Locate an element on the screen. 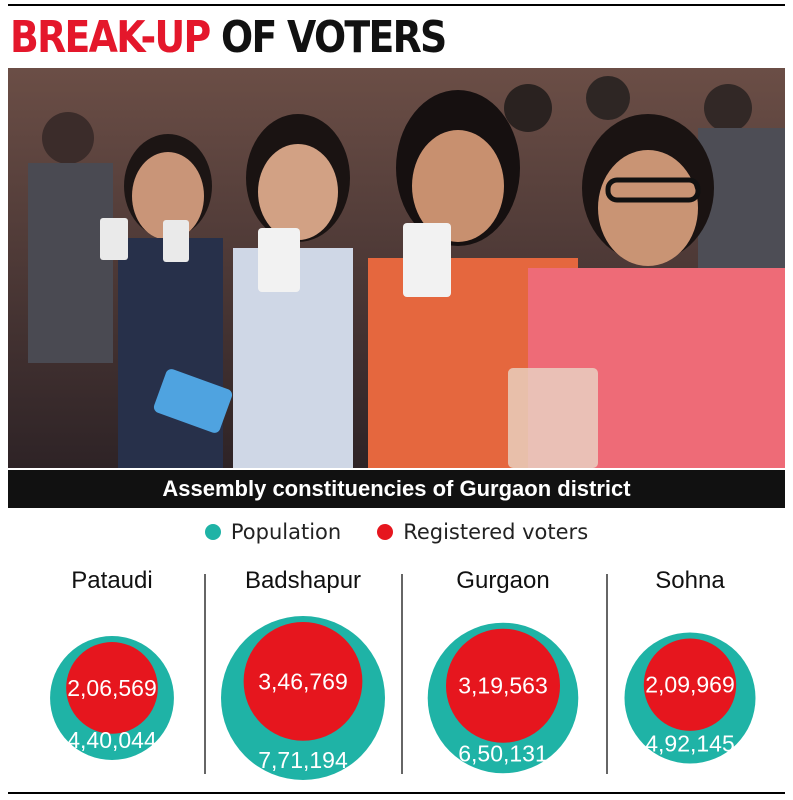 This screenshot has width=793, height=800. population-value: 6,50,131 is located at coordinates (503, 753).